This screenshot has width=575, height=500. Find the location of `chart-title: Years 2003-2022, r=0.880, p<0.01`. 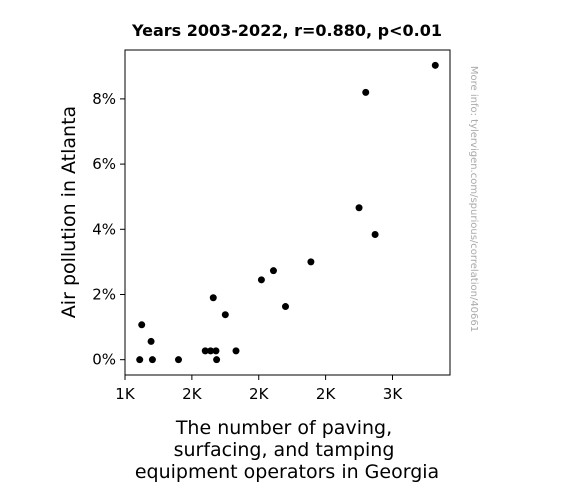

chart-title: Years 2003-2022, r=0.880, p<0.01 is located at coordinates (286, 30).